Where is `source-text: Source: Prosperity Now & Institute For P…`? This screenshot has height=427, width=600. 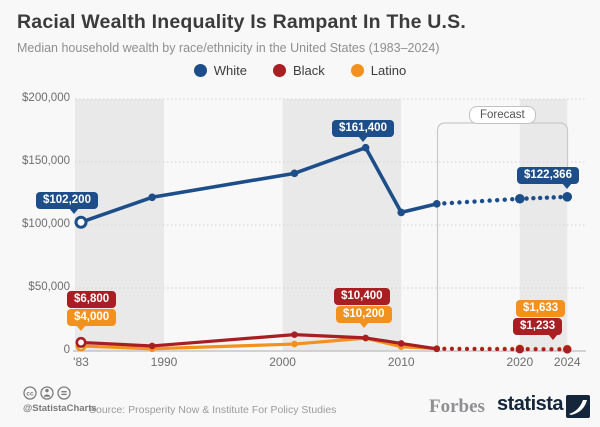 source-text: Source: Prosperity Now & Institute For P… is located at coordinates (213, 410).